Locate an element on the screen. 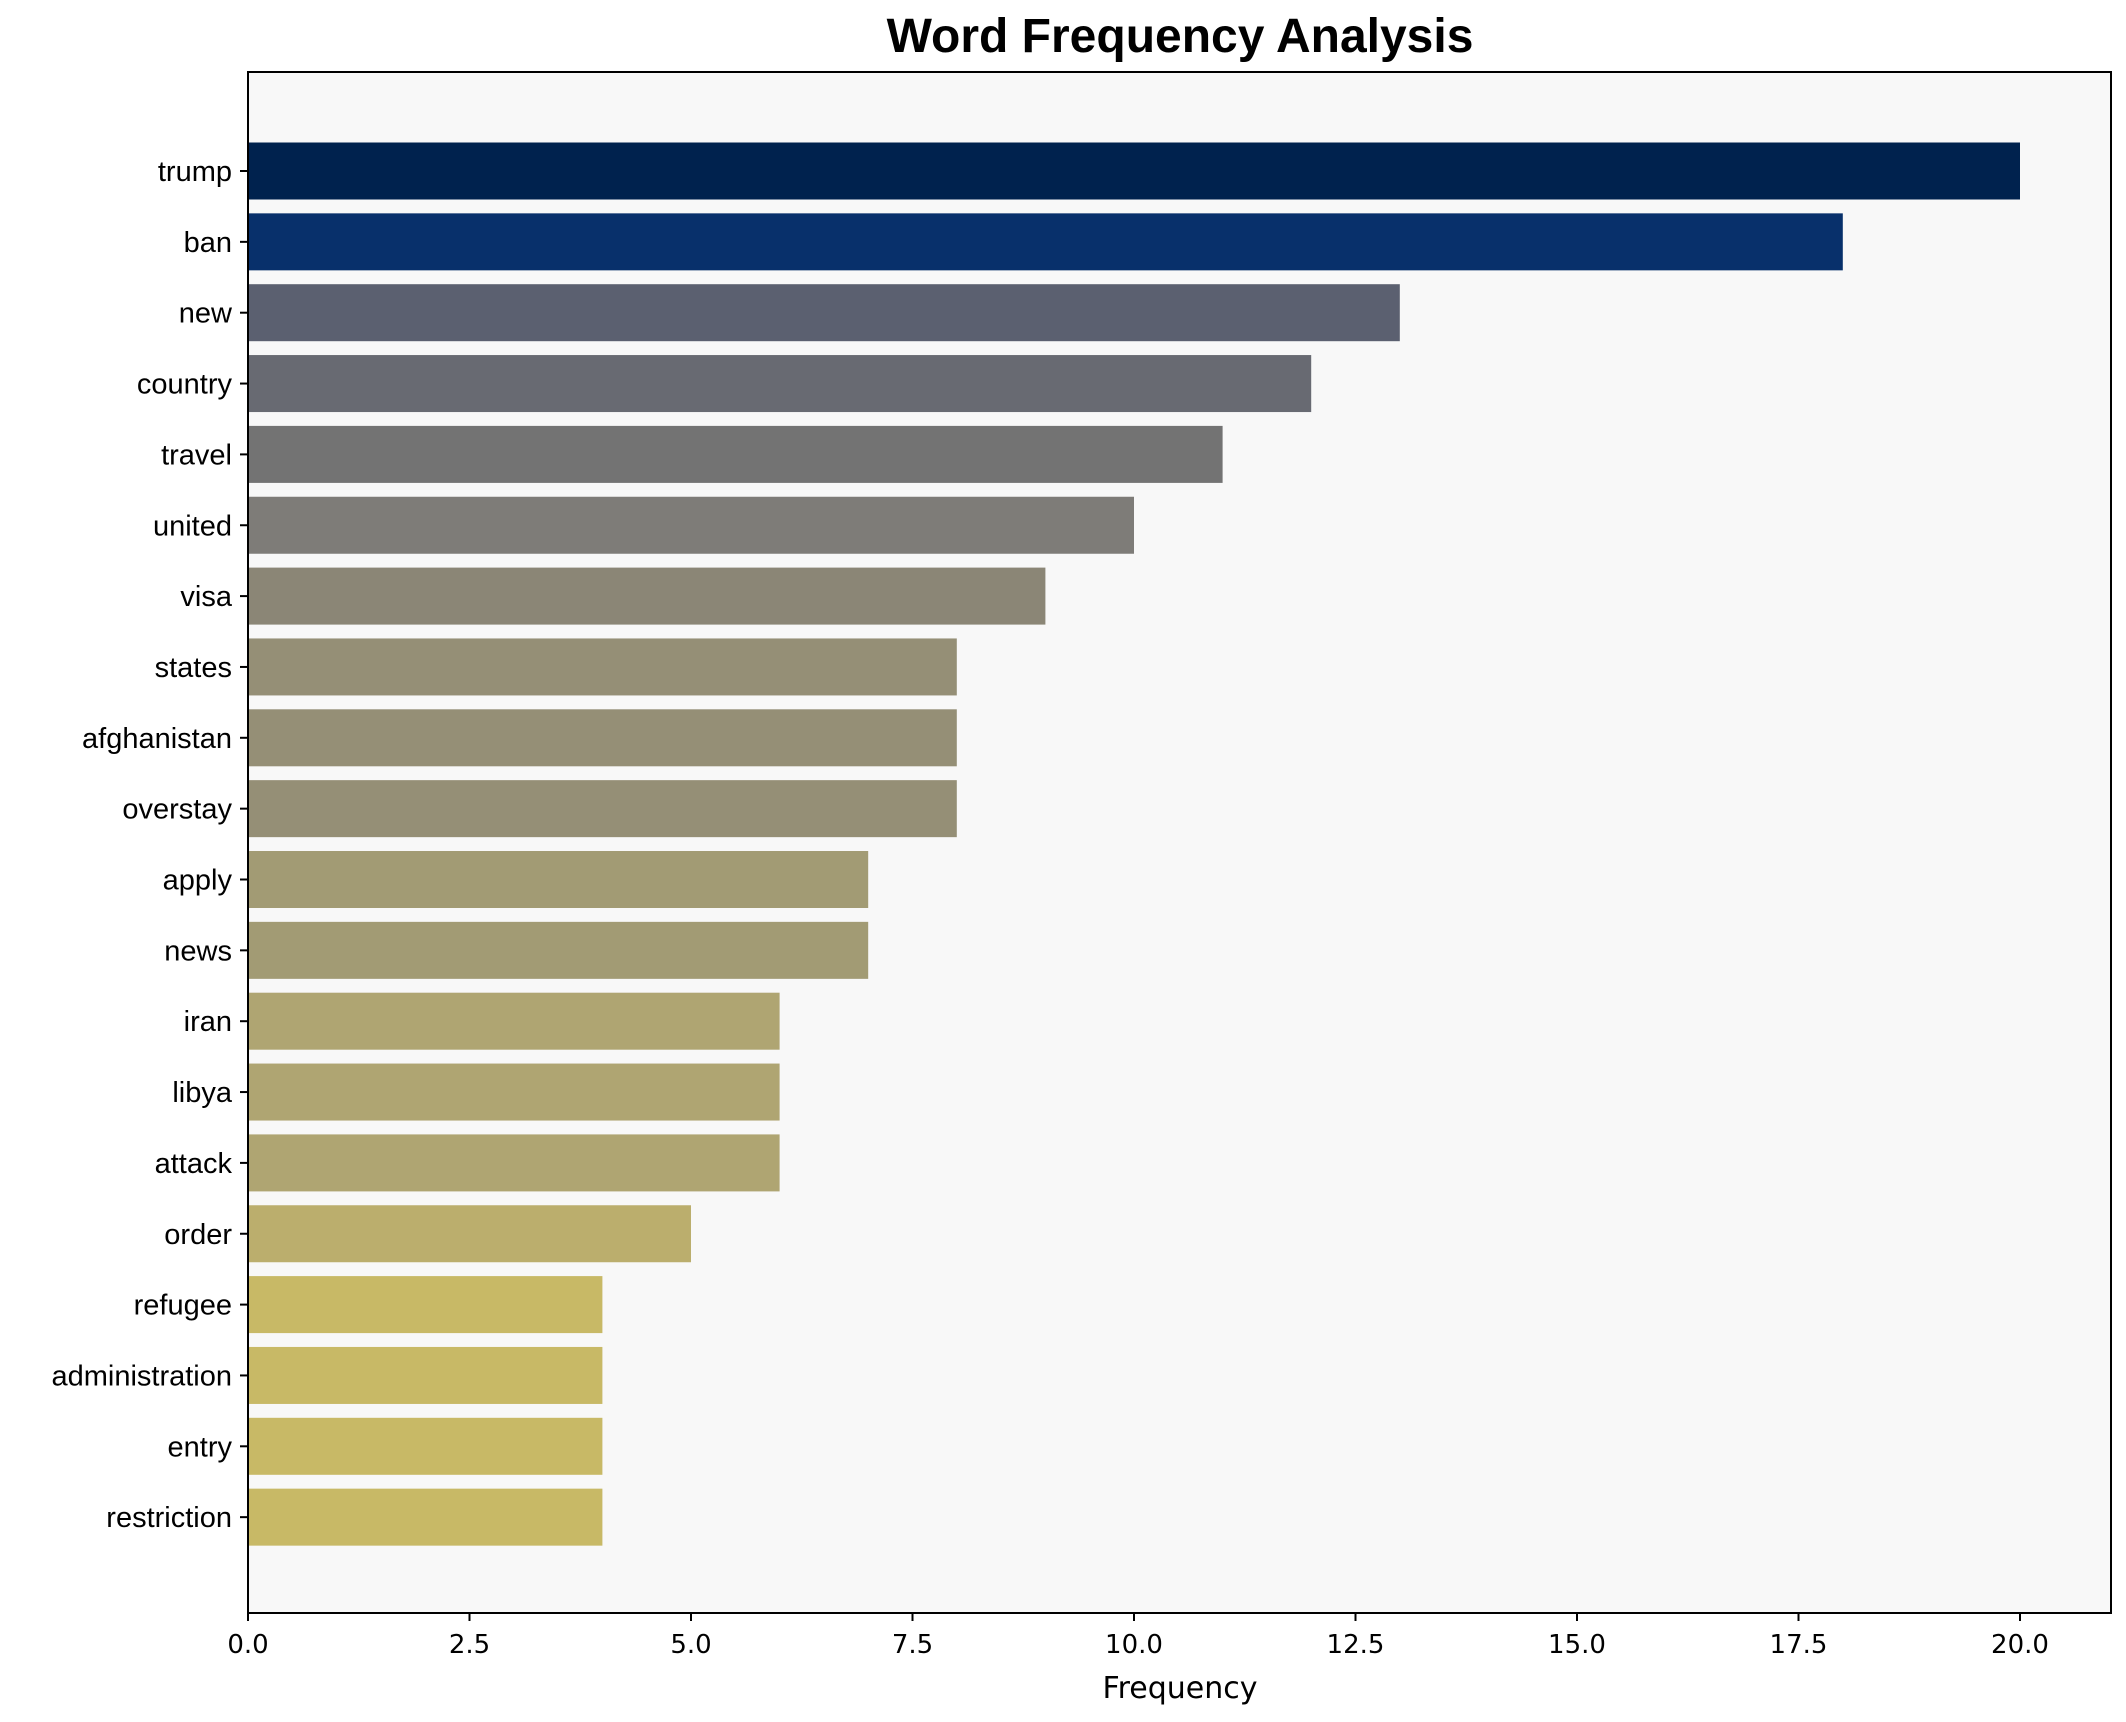 Image resolution: width=2126 pixels, height=1722 pixels. y-tick-label: refugee is located at coordinates (183, 1306).